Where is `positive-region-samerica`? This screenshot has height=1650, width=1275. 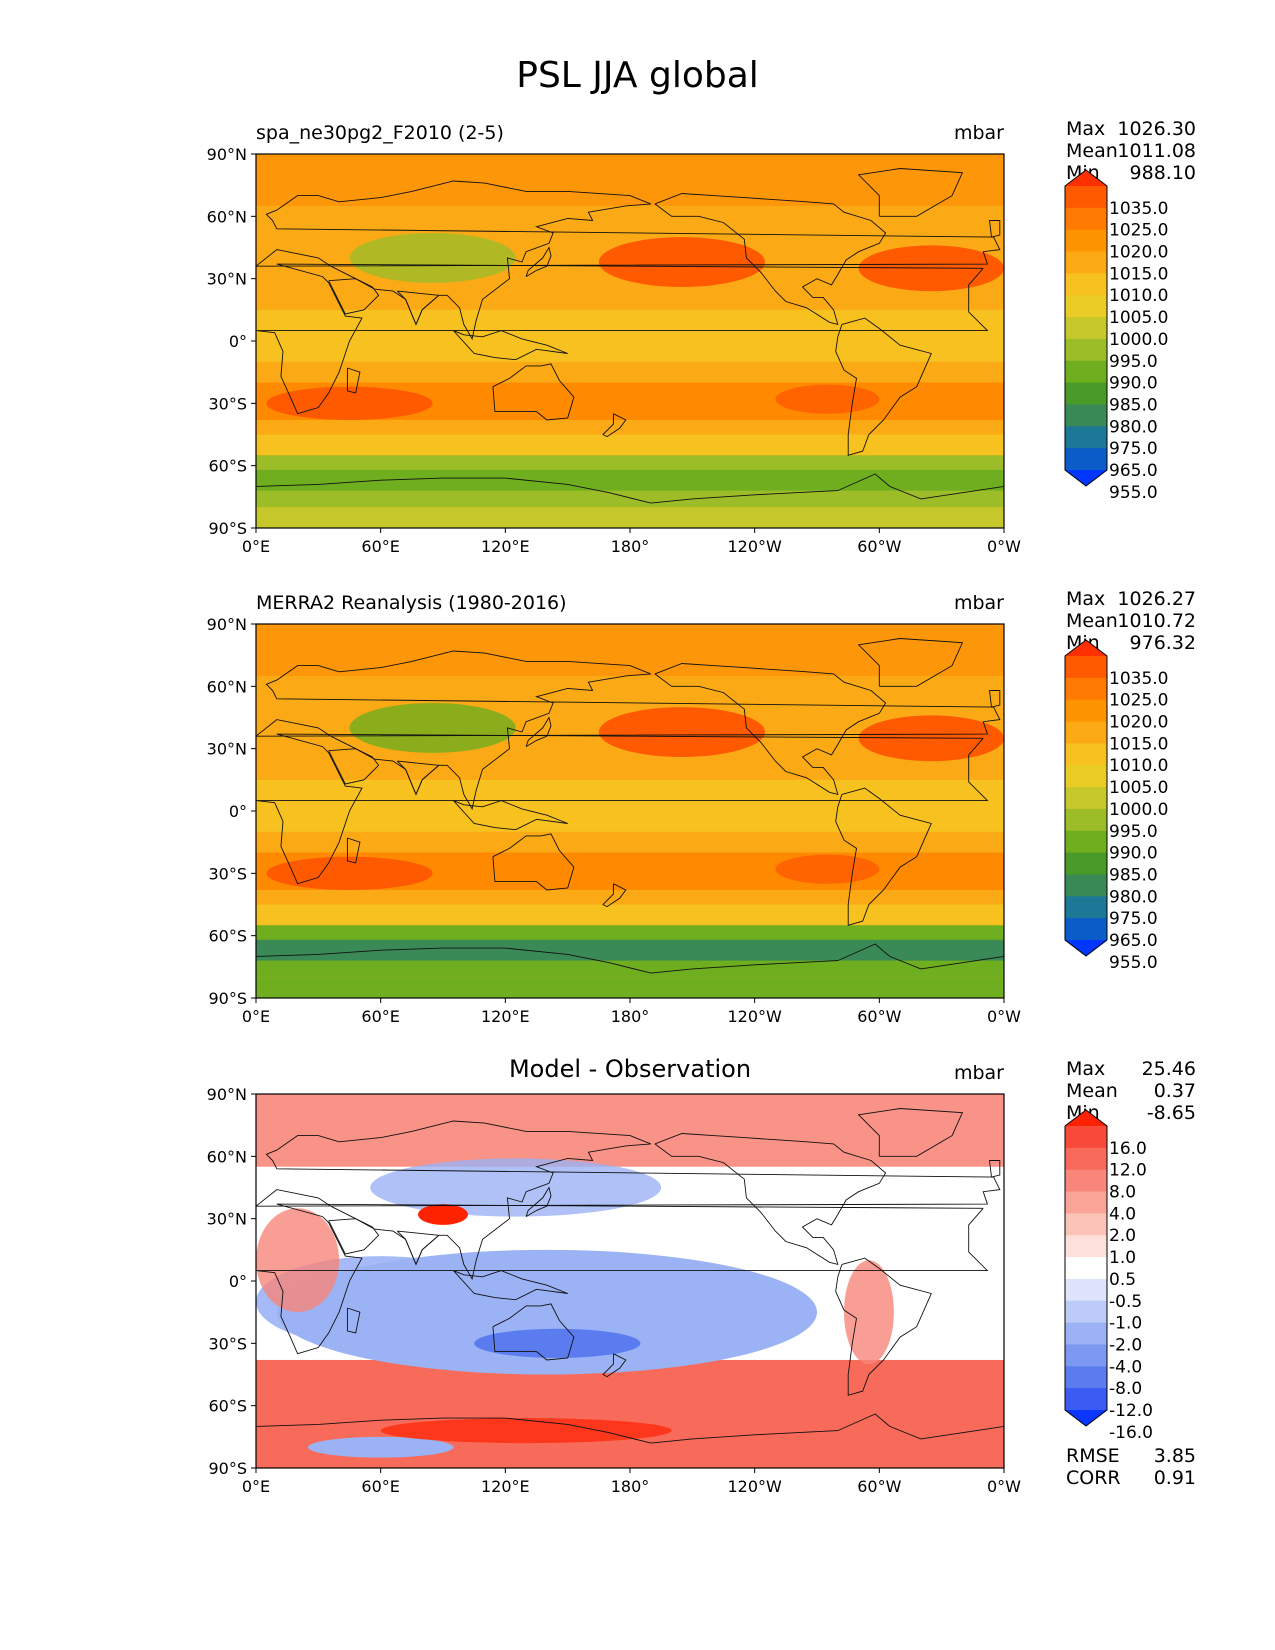 positive-region-samerica is located at coordinates (869, 1312).